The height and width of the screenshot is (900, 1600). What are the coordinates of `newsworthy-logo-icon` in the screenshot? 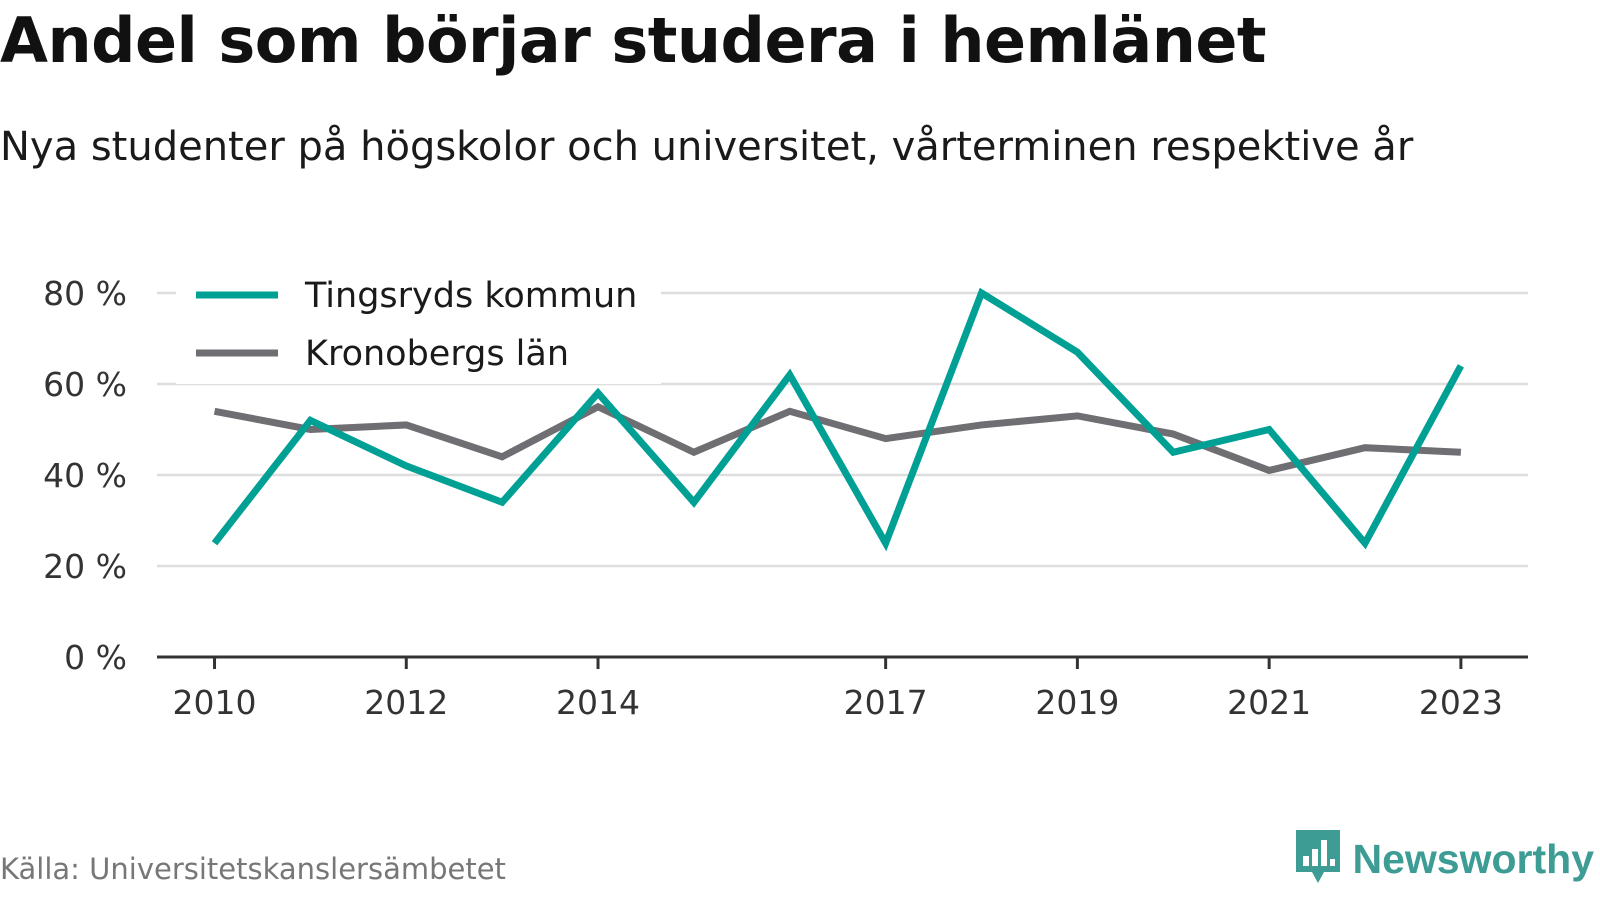 It's located at (1318, 859).